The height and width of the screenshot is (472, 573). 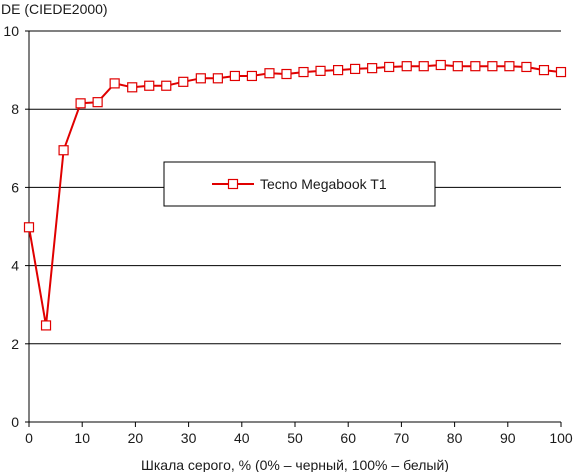 What do you see at coordinates (295, 438) in the screenshot?
I see `x-tick-label-50: 50` at bounding box center [295, 438].